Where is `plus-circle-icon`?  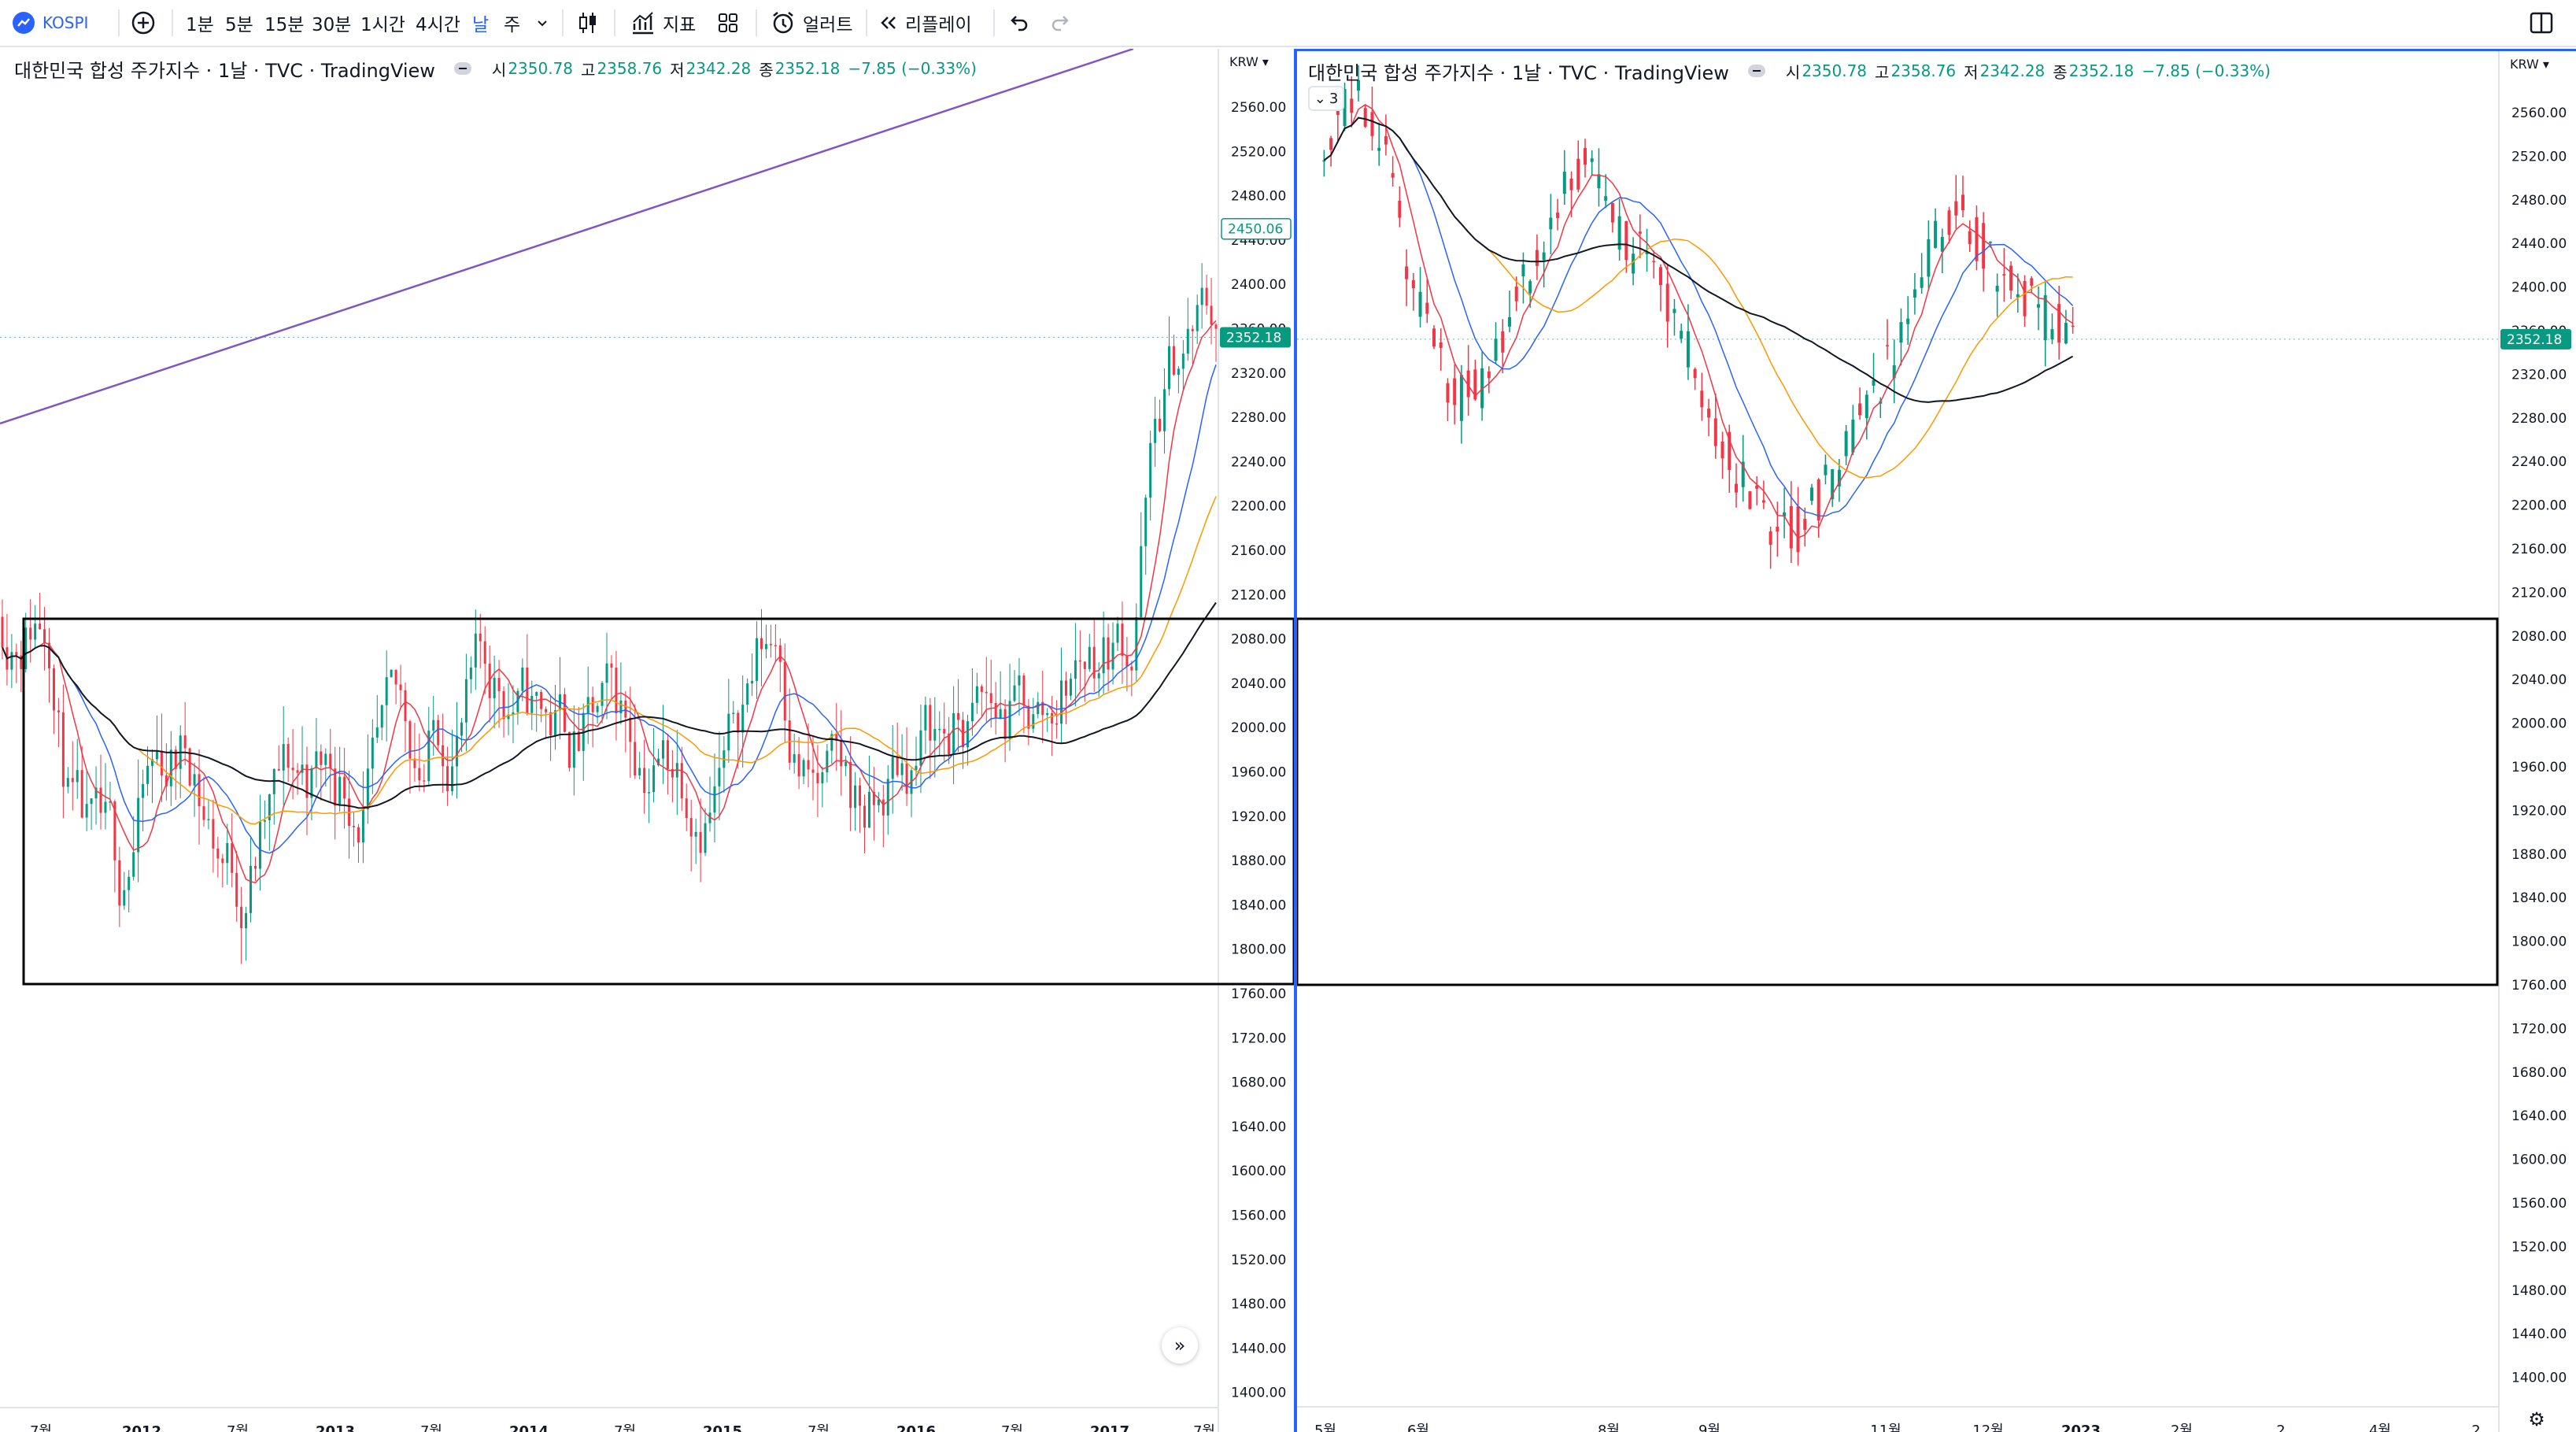
plus-circle-icon is located at coordinates (143, 23).